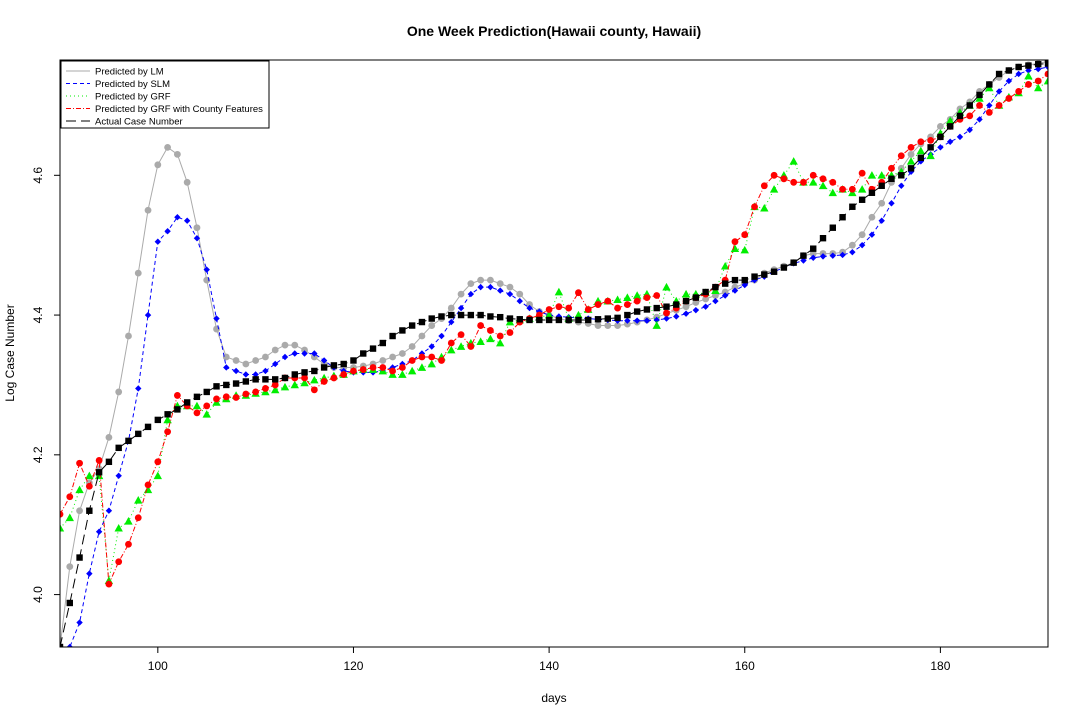  I want to click on y-tick-label: 4.6, so click(38, 175).